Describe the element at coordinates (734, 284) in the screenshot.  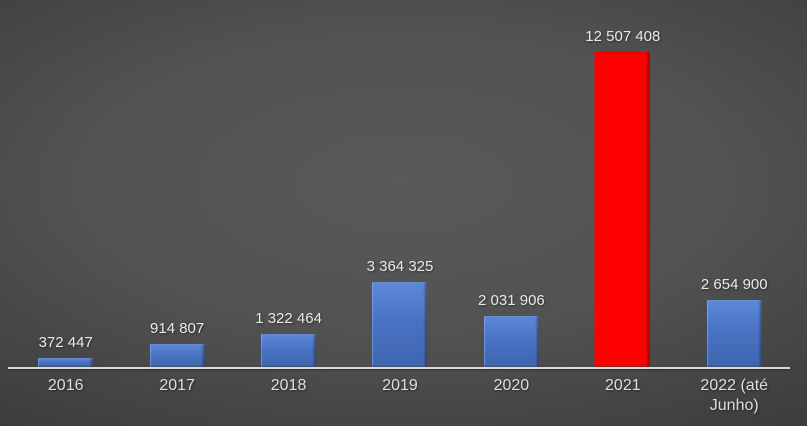
I see `value-label: 2 654 900` at that location.